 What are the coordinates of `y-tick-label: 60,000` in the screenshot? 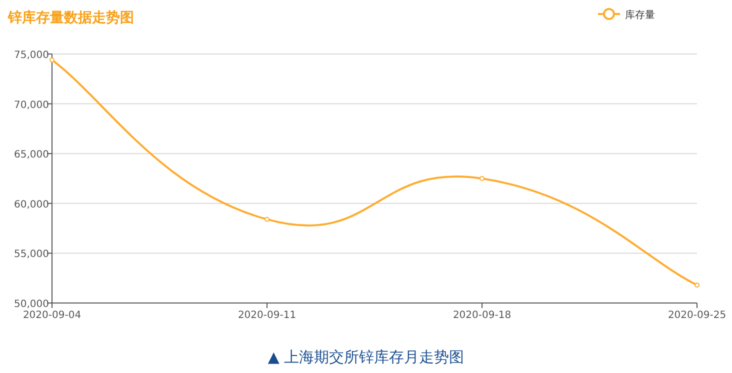 It's located at (31, 204).